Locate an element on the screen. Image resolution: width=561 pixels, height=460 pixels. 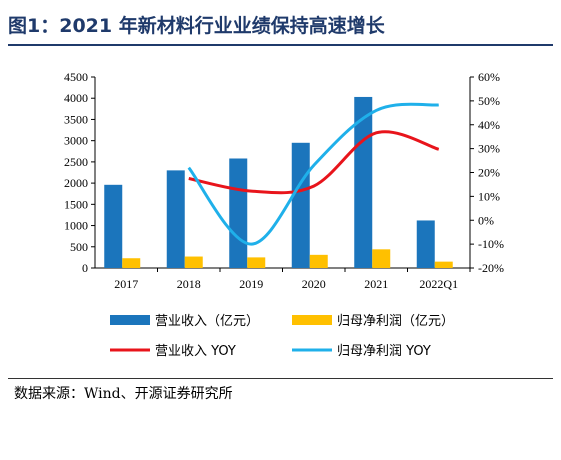
line-series-group is located at coordinates (313, 174).